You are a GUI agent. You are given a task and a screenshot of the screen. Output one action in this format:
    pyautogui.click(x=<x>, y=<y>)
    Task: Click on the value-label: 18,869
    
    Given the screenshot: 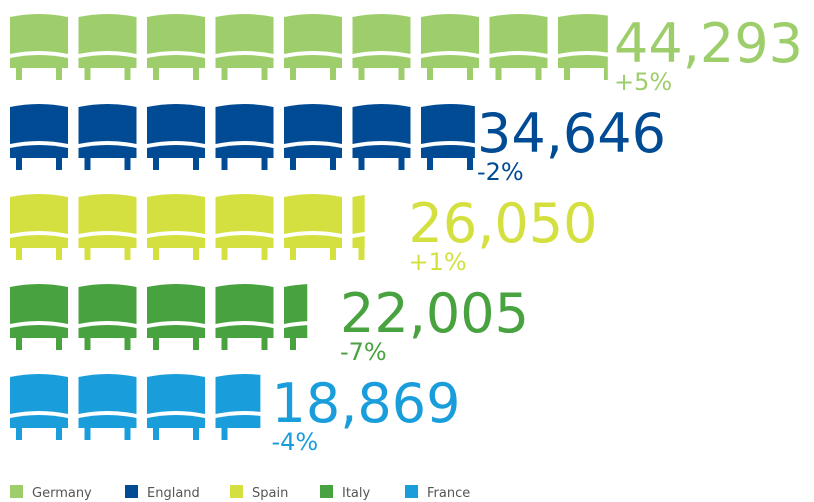 What is the action you would take?
    pyautogui.click(x=366, y=403)
    